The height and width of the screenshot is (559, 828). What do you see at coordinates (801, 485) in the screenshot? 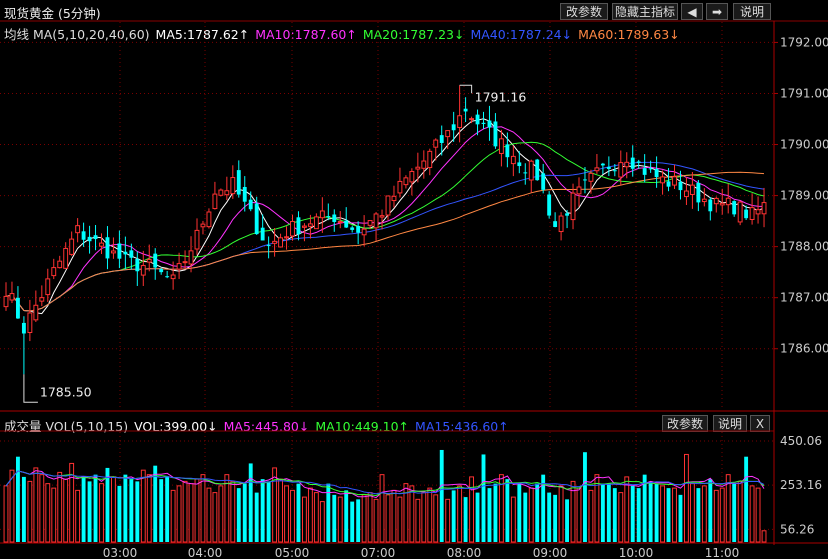
I see `volume-tick-label: 253.16` at bounding box center [801, 485].